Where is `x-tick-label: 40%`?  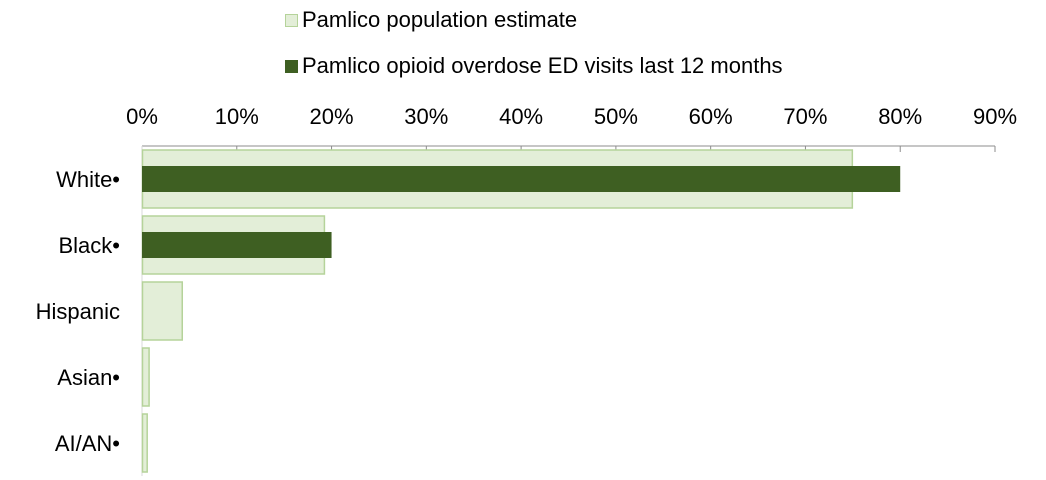 x-tick-label: 40% is located at coordinates (521, 116).